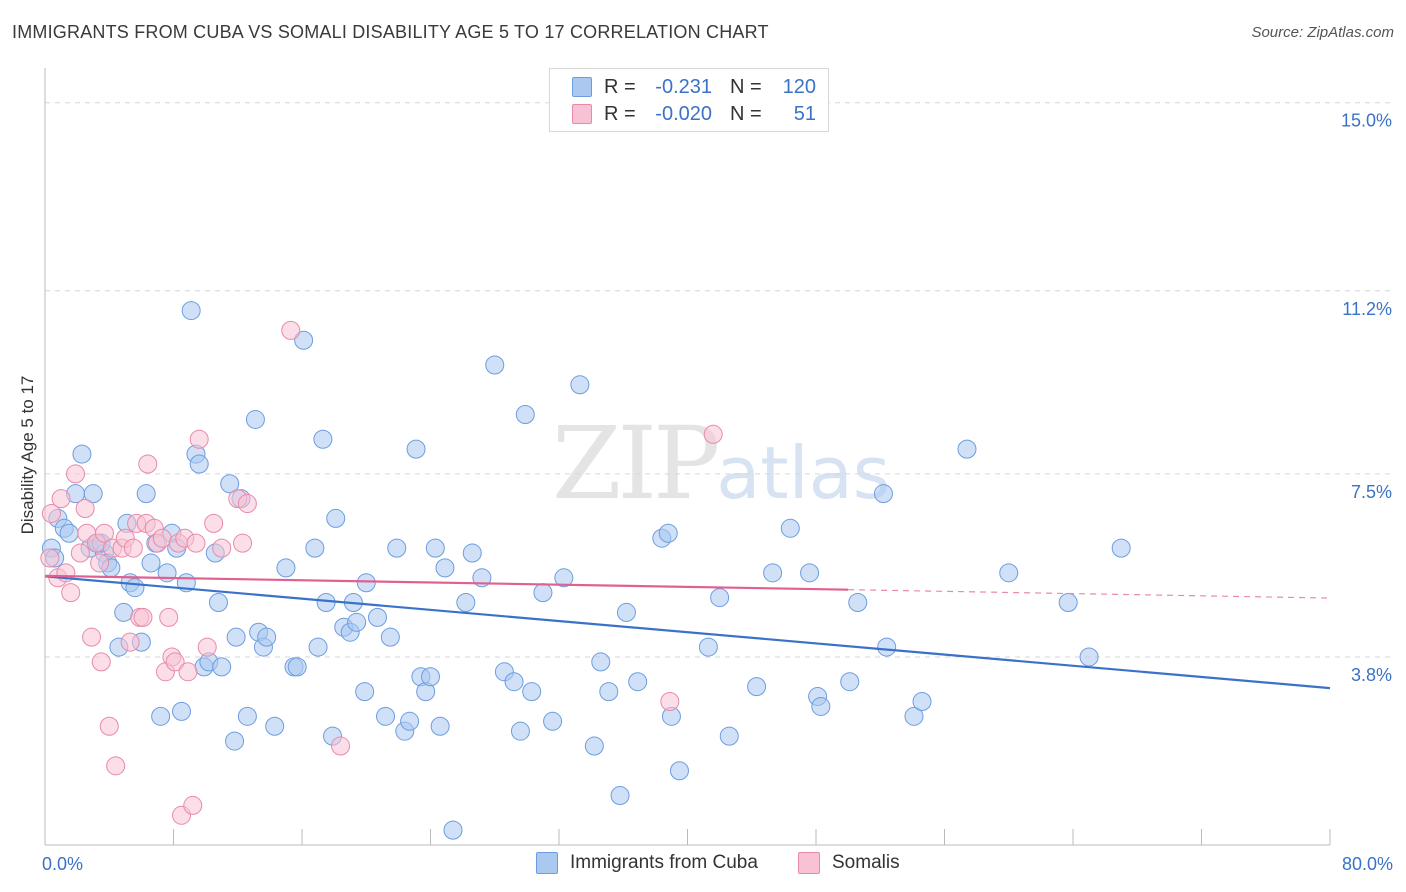 This screenshot has width=1406, height=892. Describe the element at coordinates (62, 864) in the screenshot. I see `x-tick-label: 0.0%` at that location.